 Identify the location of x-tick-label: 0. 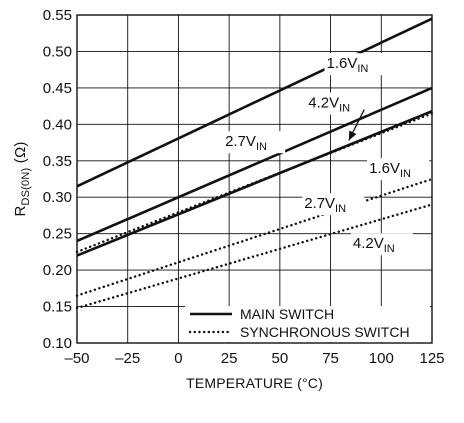
(178, 358).